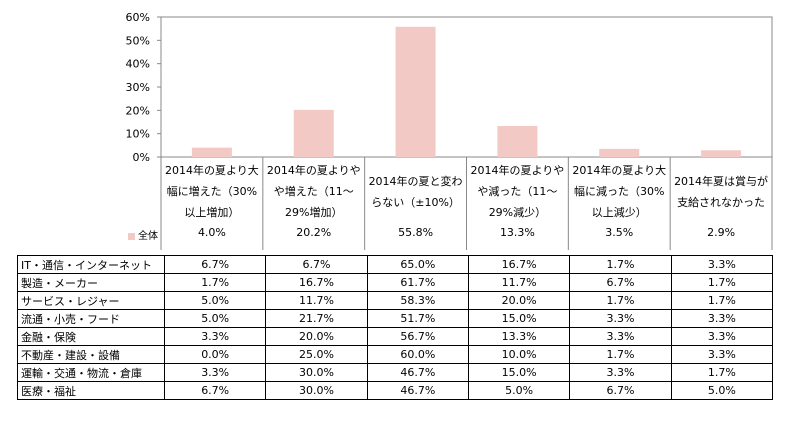 The width and height of the screenshot is (800, 421). I want to click on row-label: 運輸・交通・物流・倉庫, so click(91, 372).